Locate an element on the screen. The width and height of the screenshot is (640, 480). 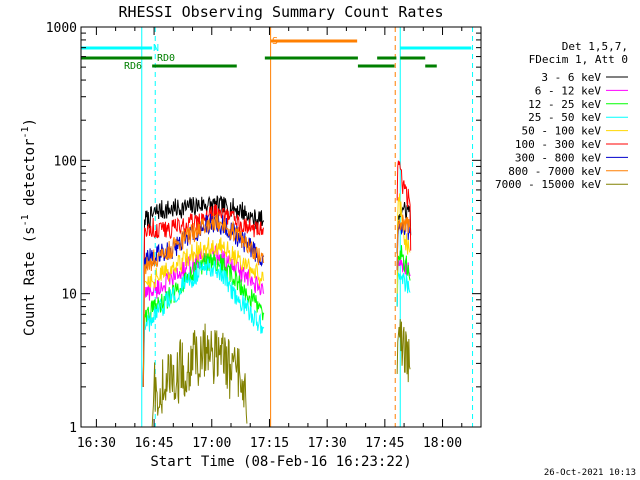
legend-label: 300 - 800 keV is located at coordinates (558, 157).